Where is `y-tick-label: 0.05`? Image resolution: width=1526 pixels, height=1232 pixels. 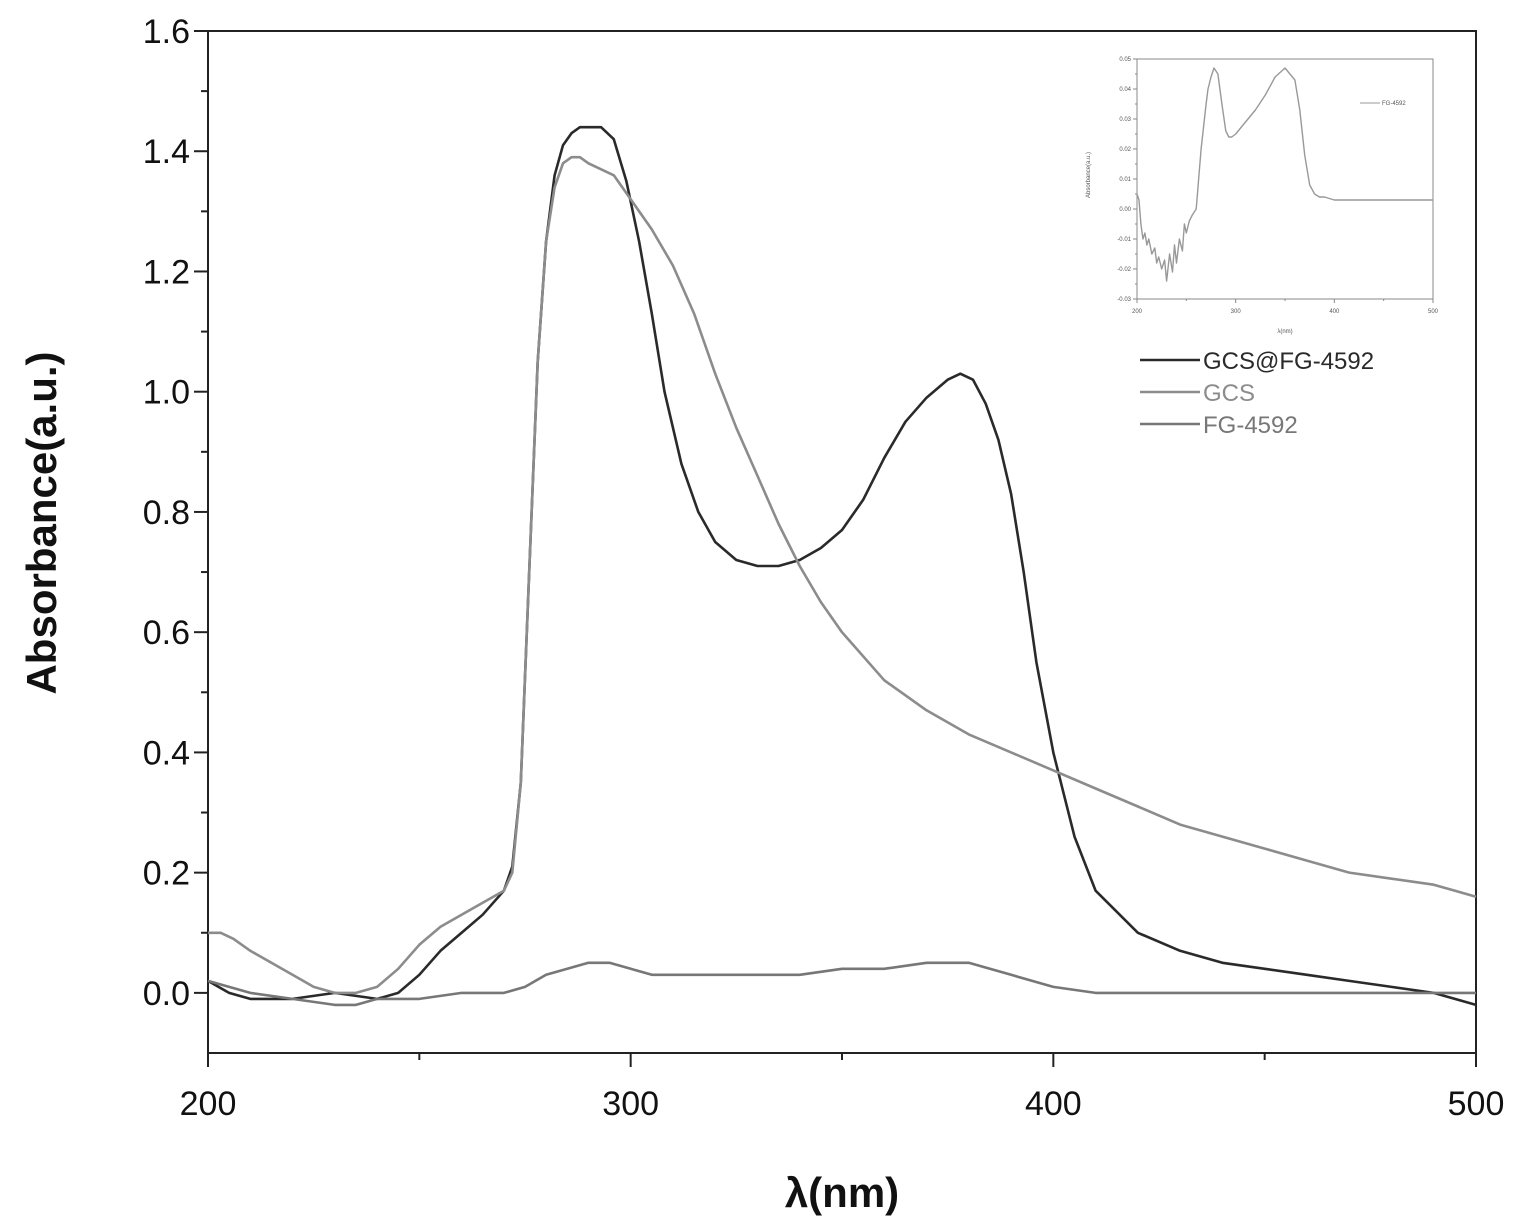 y-tick-label: 0.05 is located at coordinates (1125, 60).